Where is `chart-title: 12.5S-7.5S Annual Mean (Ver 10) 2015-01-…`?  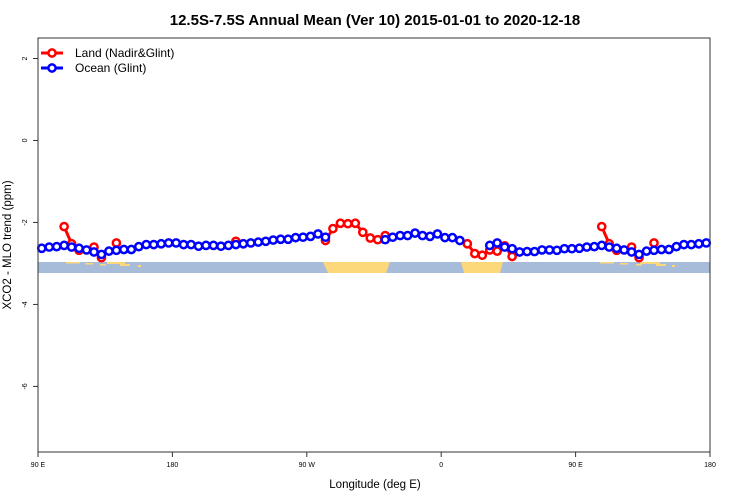
chart-title: 12.5S-7.5S Annual Mean (Ver 10) 2015-01-… is located at coordinates (375, 20).